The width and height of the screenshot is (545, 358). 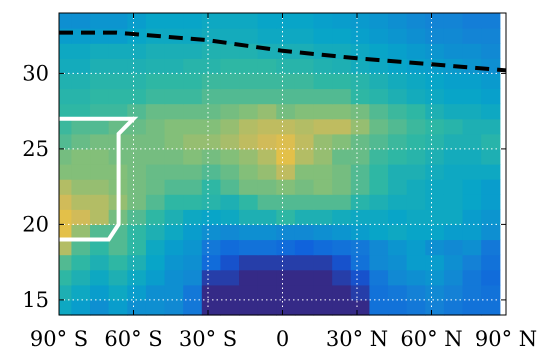 I want to click on x-tick-label: 0, so click(x=282, y=339).